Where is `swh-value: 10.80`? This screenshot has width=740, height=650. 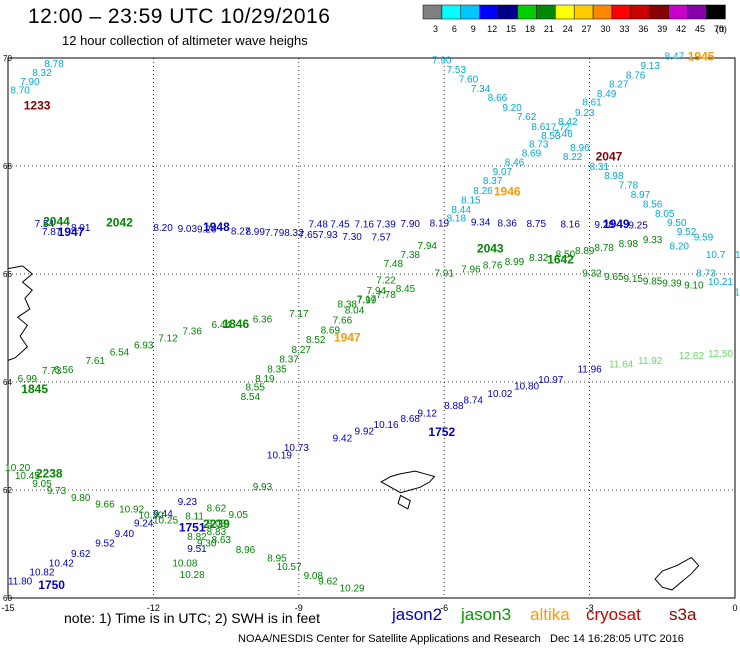
swh-value: 10.80 is located at coordinates (526, 387).